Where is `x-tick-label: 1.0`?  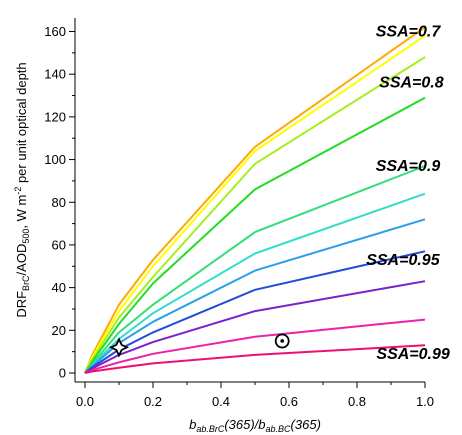
x-tick-label: 1.0 is located at coordinates (425, 401).